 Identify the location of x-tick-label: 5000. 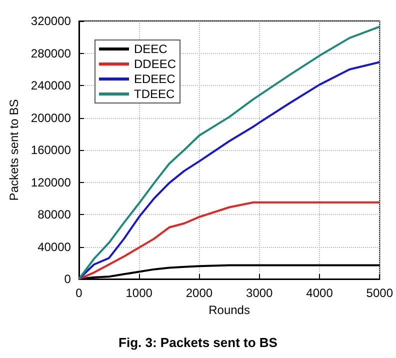
(380, 293).